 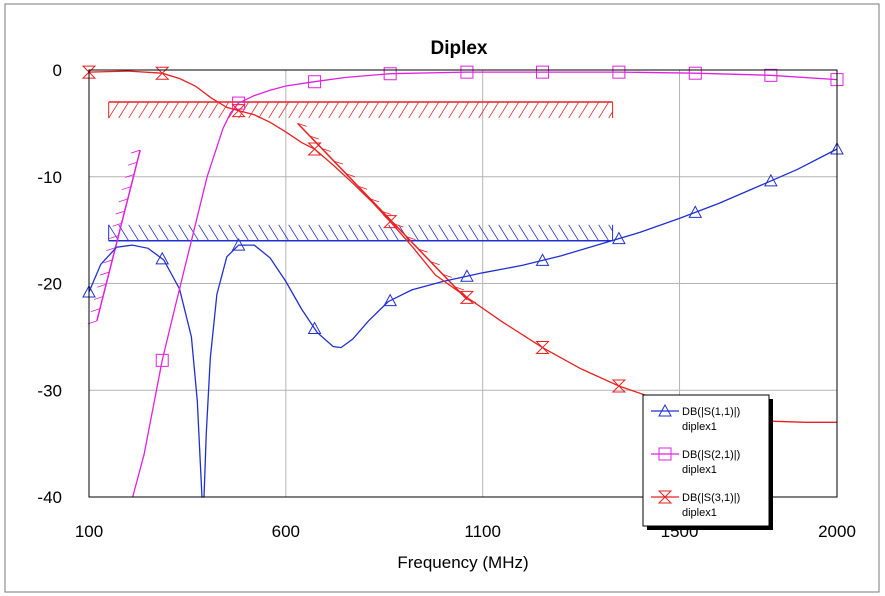 What do you see at coordinates (695, 504) in the screenshot?
I see `legend-item-3: DB(|S(3,1)|) diplex1` at bounding box center [695, 504].